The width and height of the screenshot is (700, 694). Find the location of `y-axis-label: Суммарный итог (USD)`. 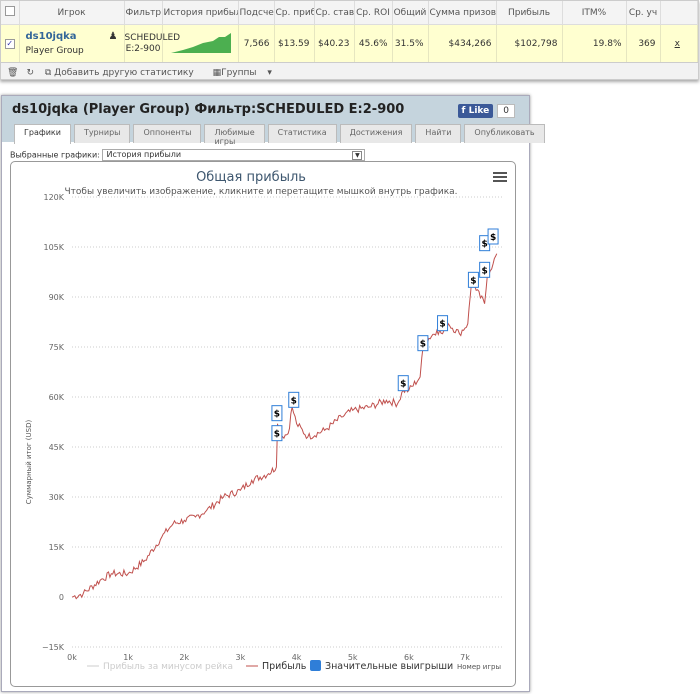

y-axis-label: Суммарный итог (USD) is located at coordinates (29, 462).